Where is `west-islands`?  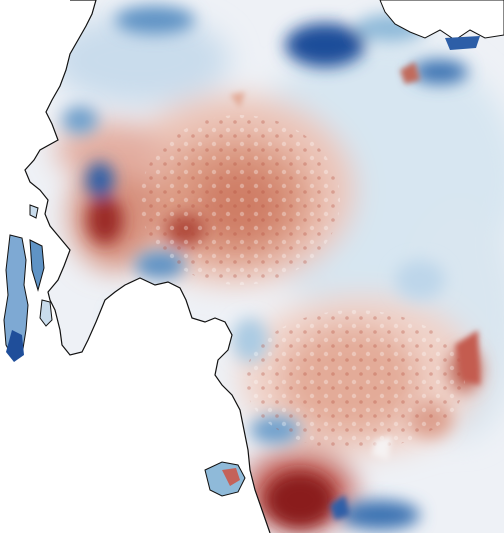
west-islands is located at coordinates (28, 283).